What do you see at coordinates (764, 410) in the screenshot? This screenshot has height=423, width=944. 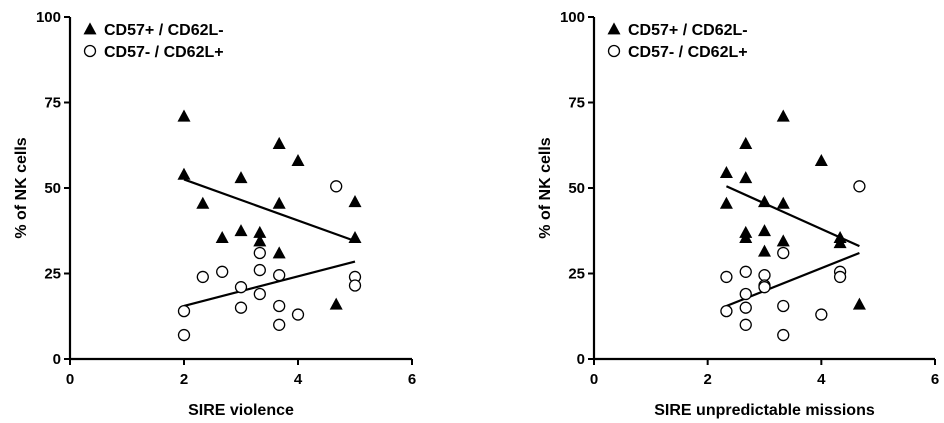 I see `x-axis-label: SIRE unpredictable missions` at bounding box center [764, 410].